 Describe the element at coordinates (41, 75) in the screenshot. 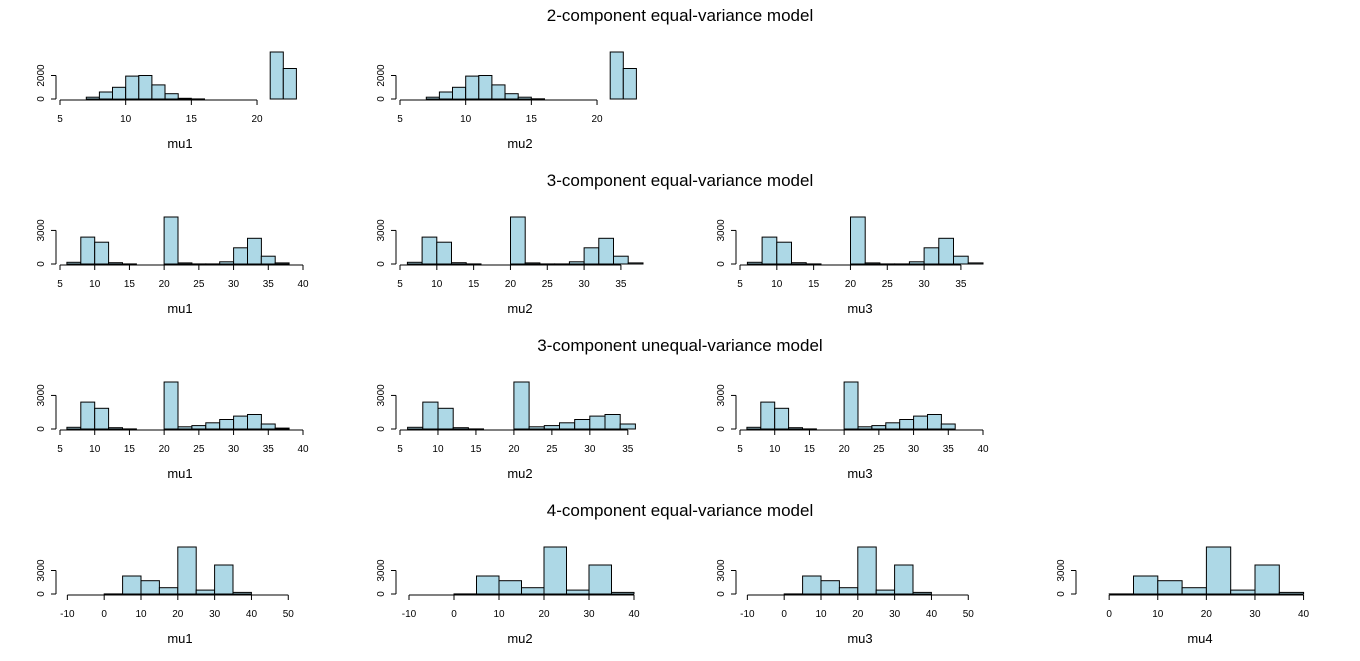

I see `y-tick-label: 2000` at that location.